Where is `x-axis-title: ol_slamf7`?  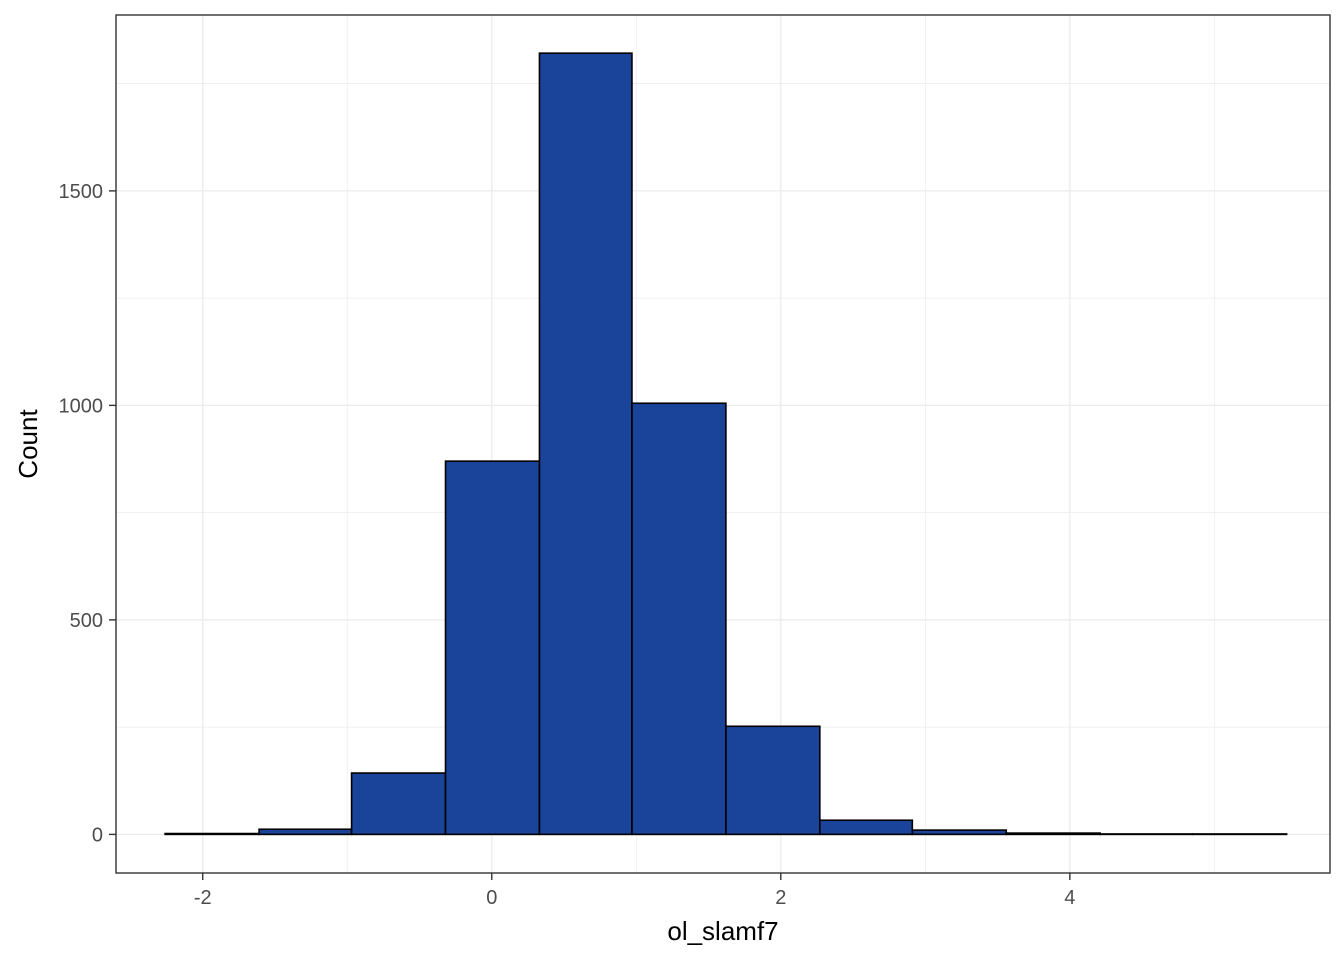
x-axis-title: ol_slamf7 is located at coordinates (722, 931).